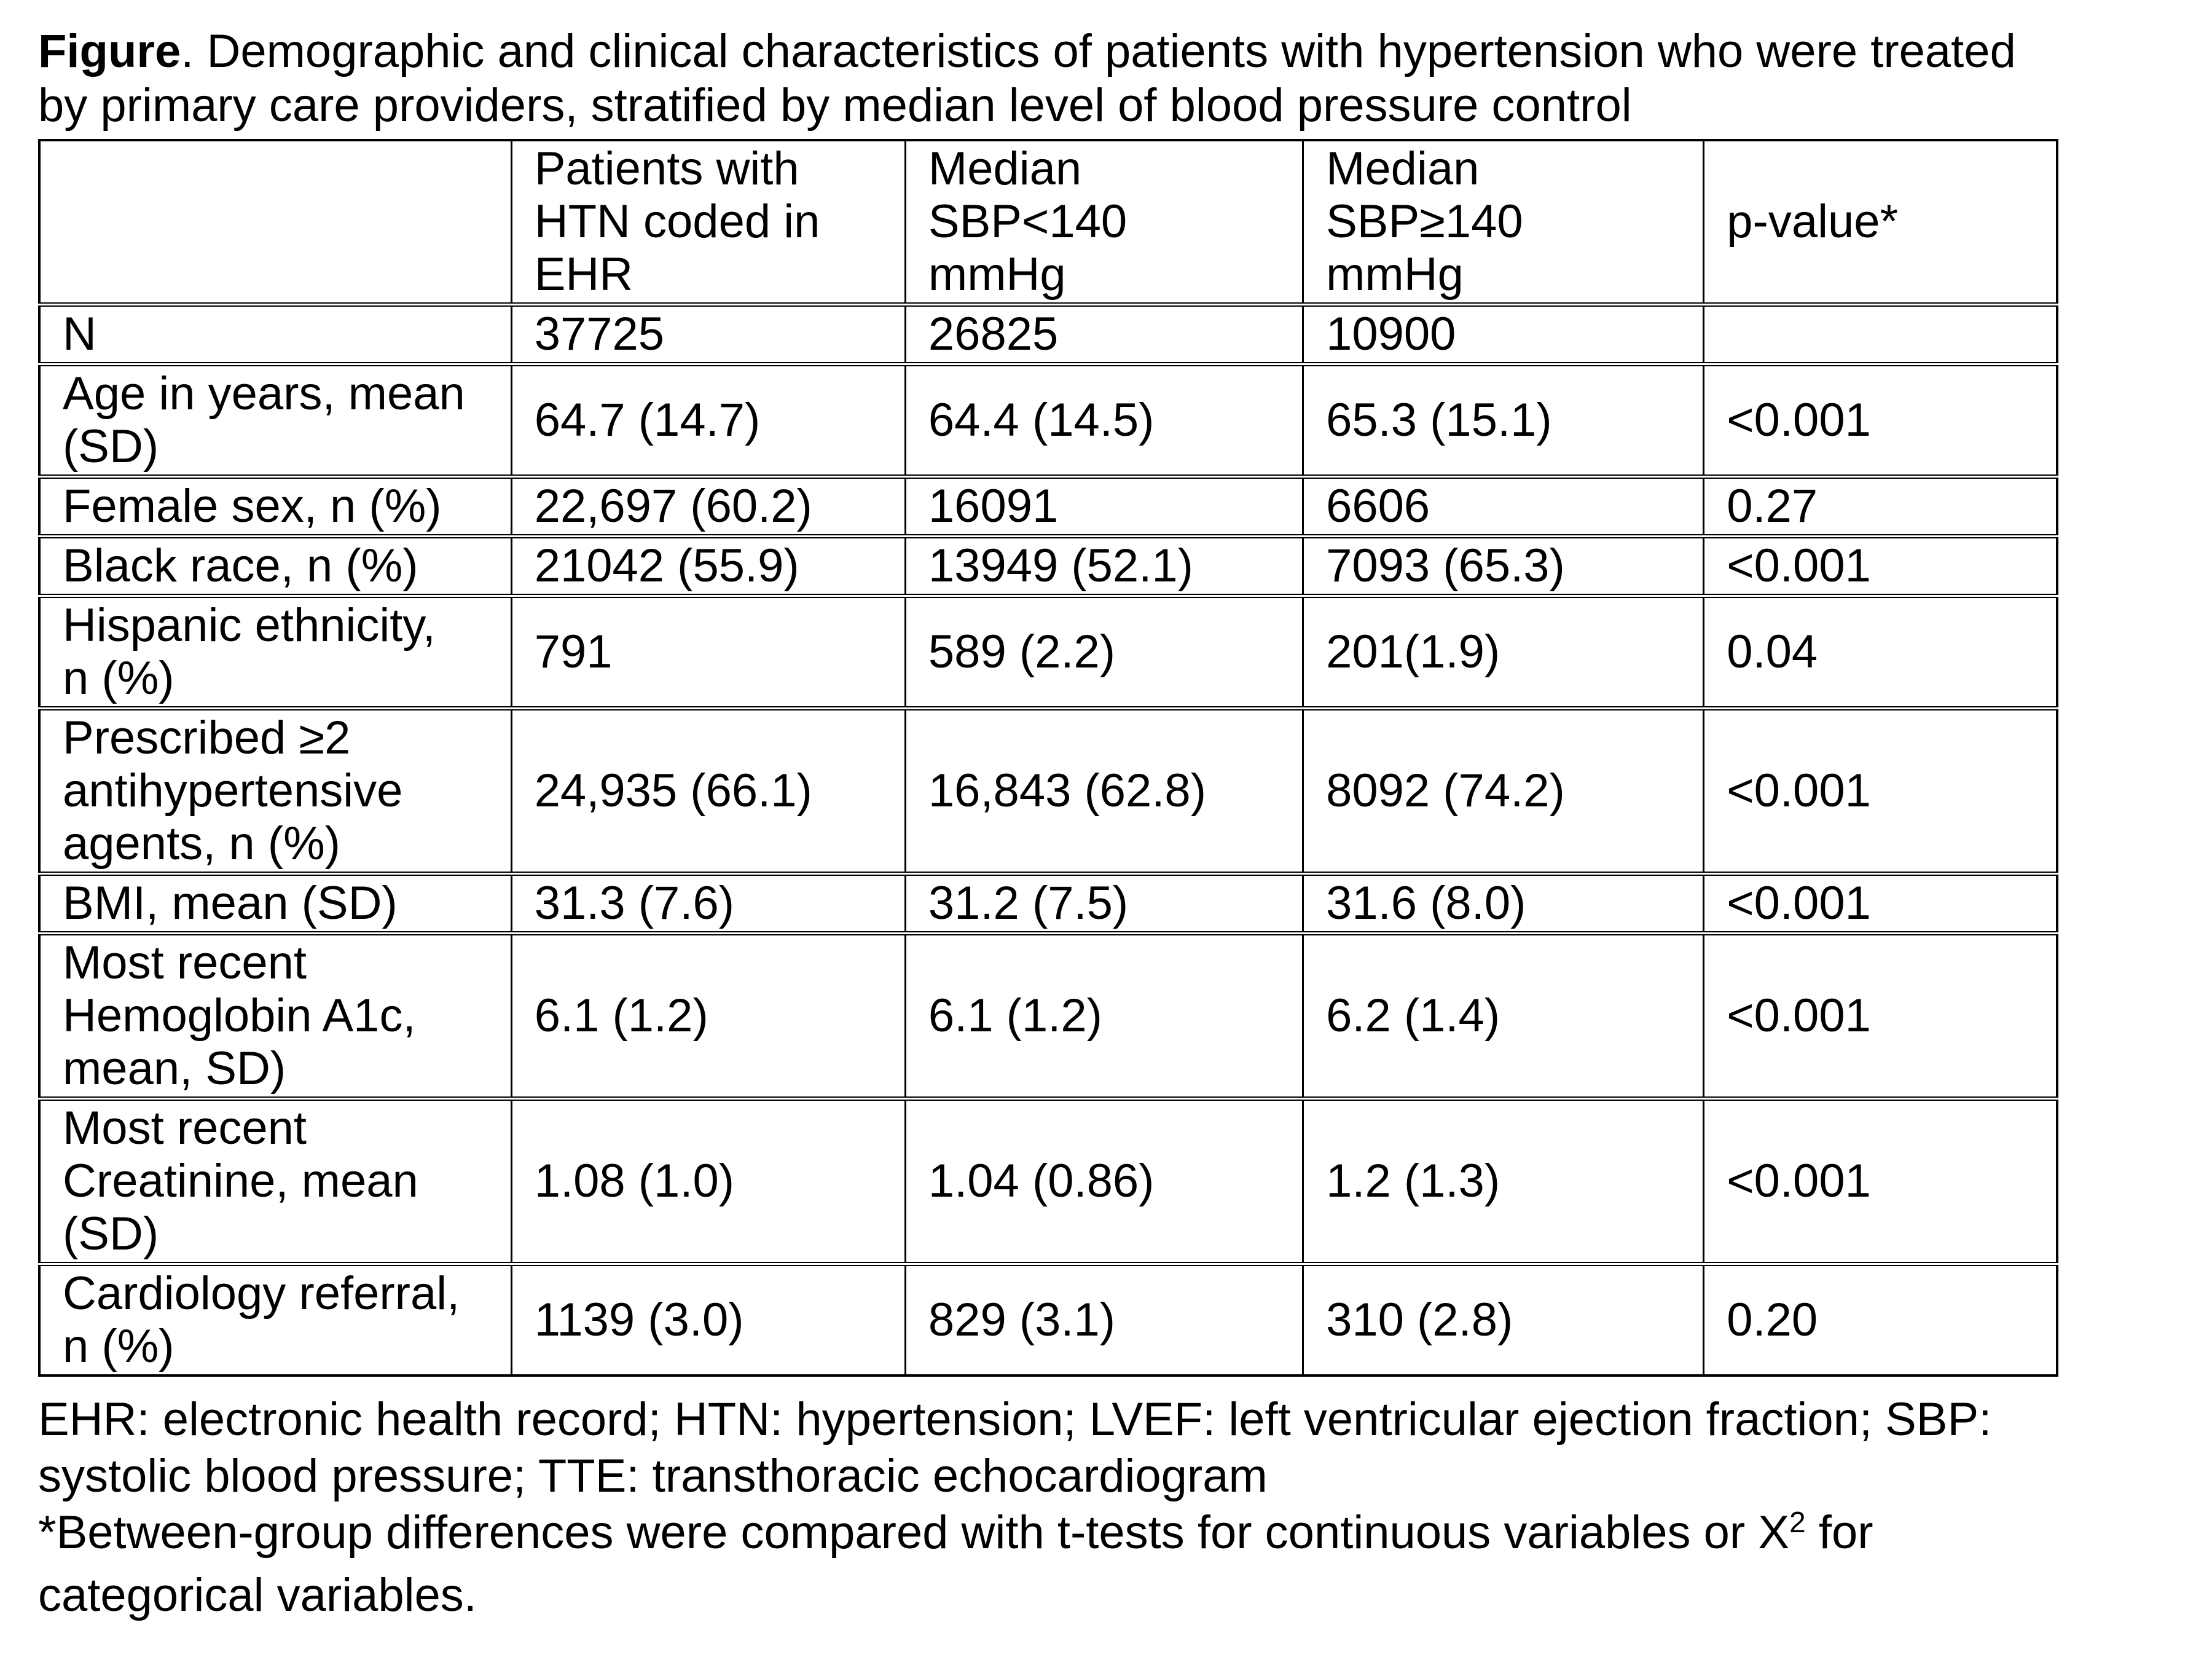  I want to click on cell-black-sbp-lt: 13949 (52.1), so click(1104, 567).